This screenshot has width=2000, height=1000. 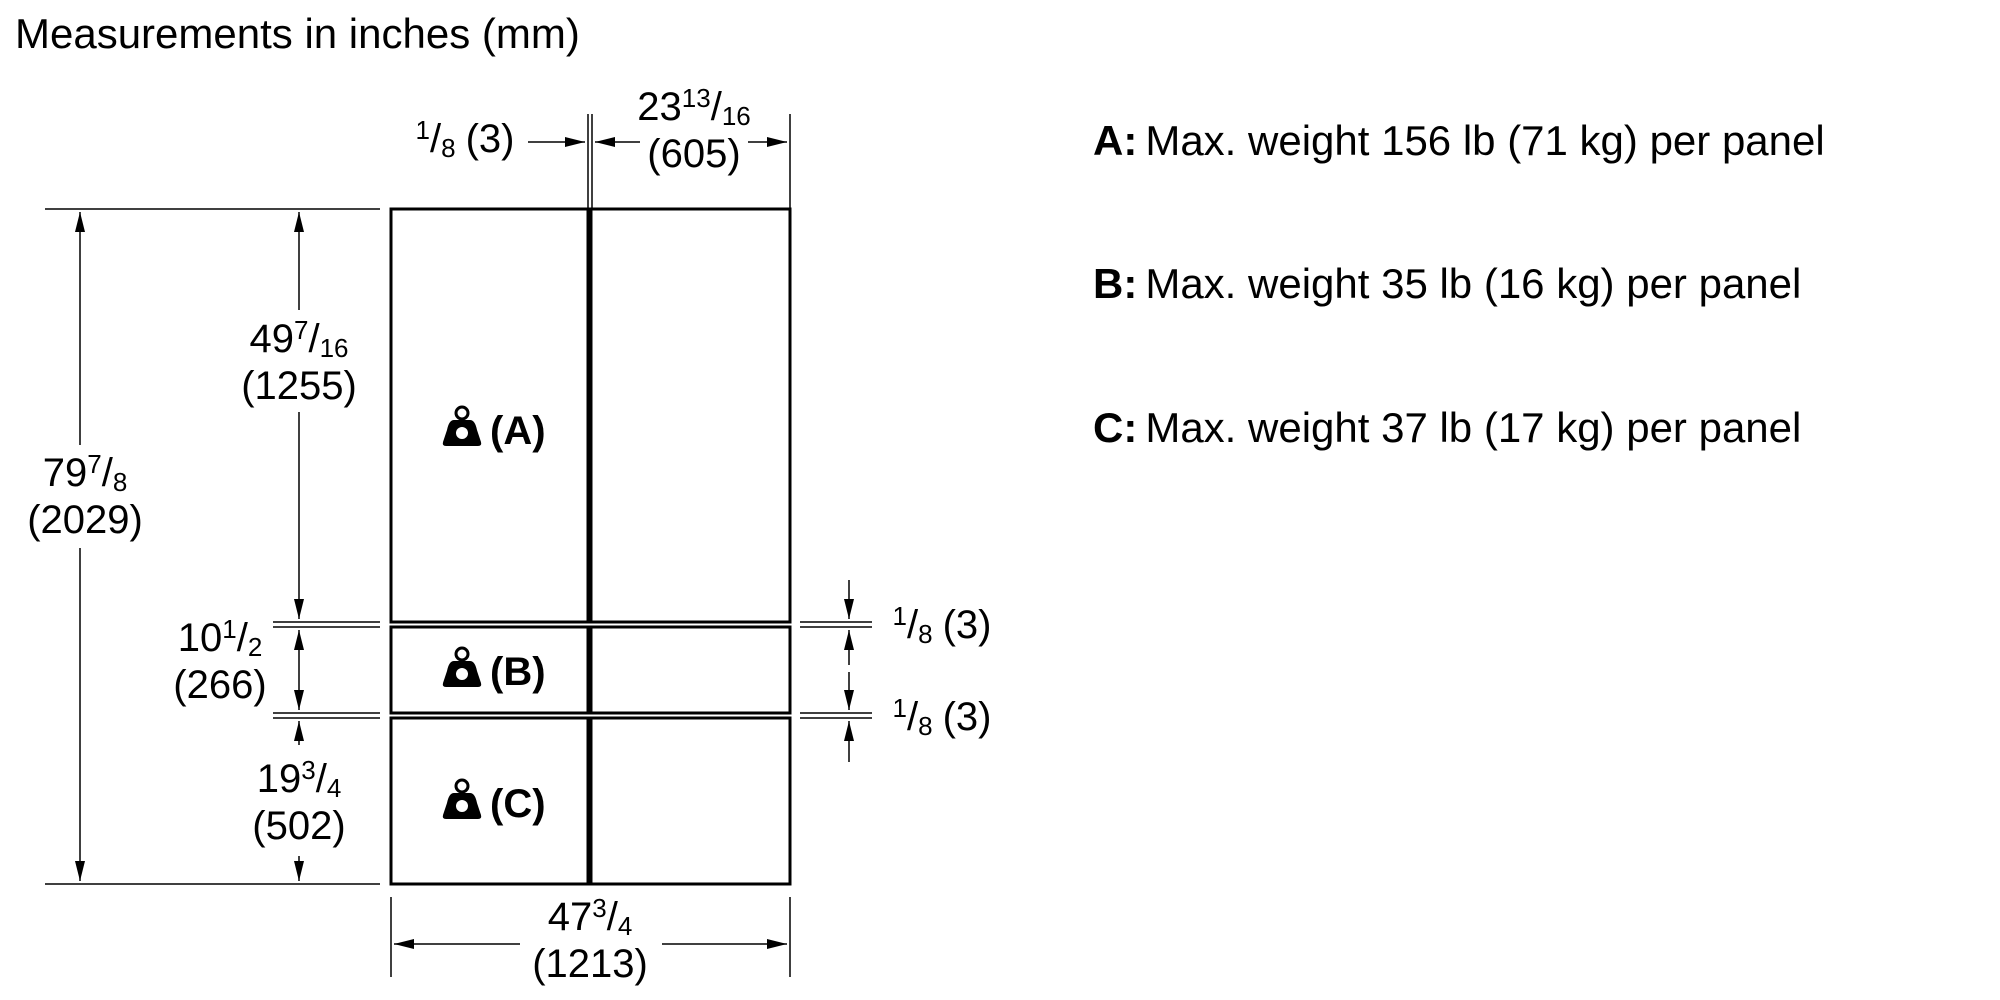 What do you see at coordinates (65, 473) in the screenshot?
I see `whole: 79` at bounding box center [65, 473].